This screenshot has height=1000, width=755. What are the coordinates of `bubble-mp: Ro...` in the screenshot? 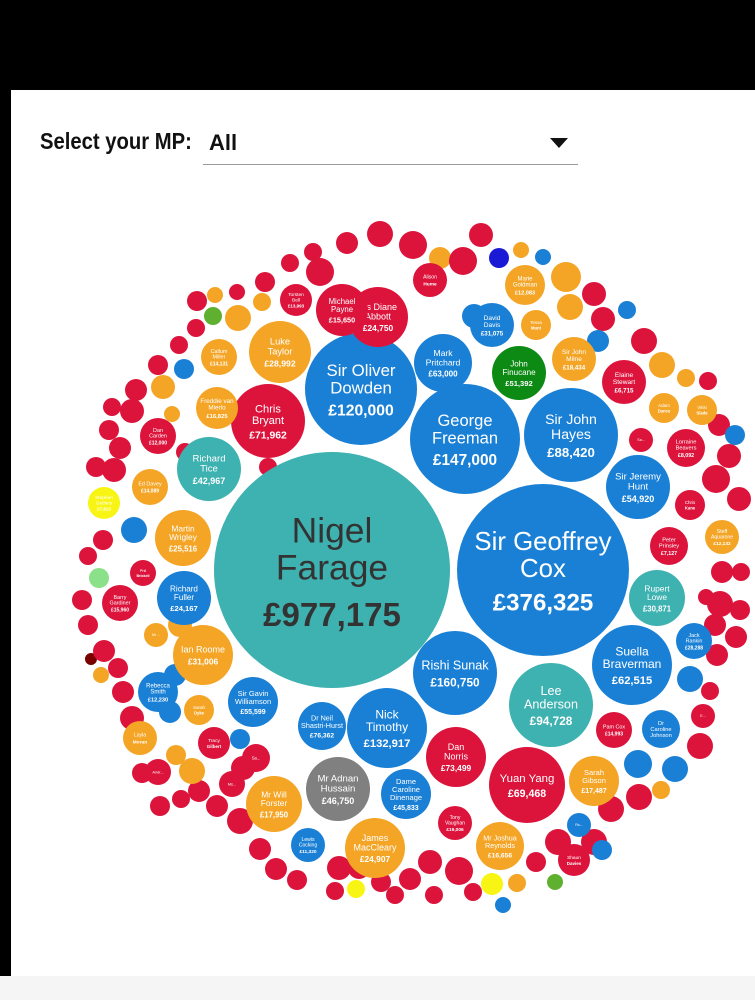 It's located at (579, 825).